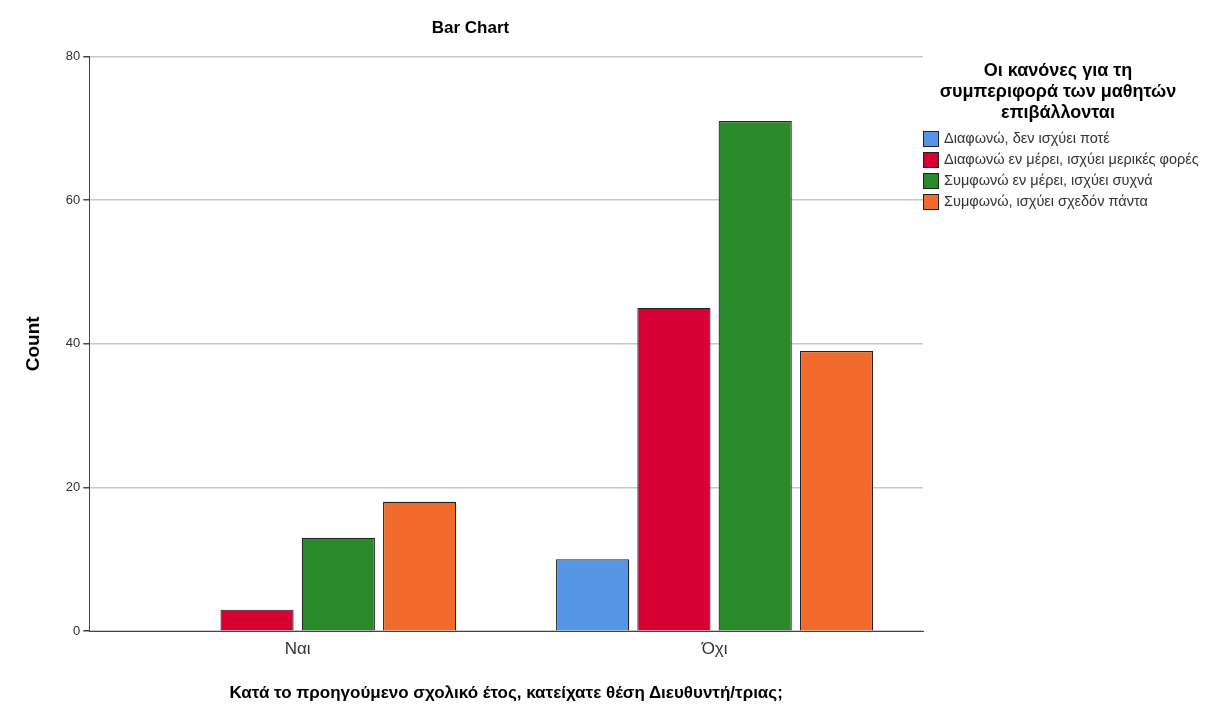 The width and height of the screenshot is (1232, 709). Describe the element at coordinates (1027, 138) in the screenshot. I see `legend-label: Διαφωνώ, δεν ισχύει ποτέ` at that location.